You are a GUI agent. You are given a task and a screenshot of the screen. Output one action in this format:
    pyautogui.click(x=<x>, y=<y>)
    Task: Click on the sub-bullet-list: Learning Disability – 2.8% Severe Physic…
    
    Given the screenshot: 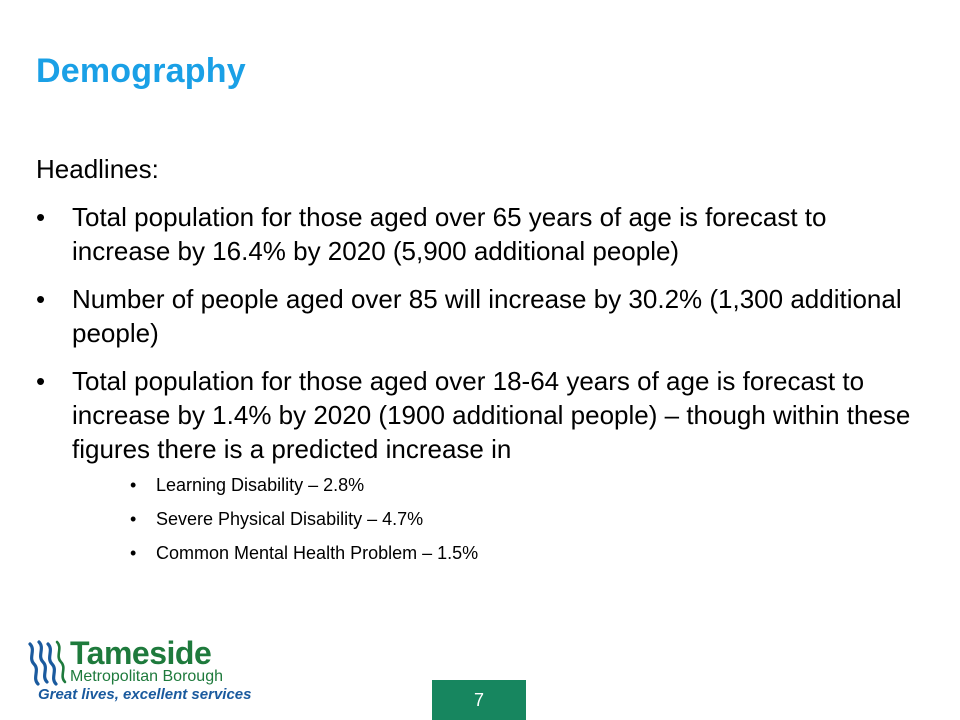 What is the action you would take?
    pyautogui.click(x=499, y=519)
    